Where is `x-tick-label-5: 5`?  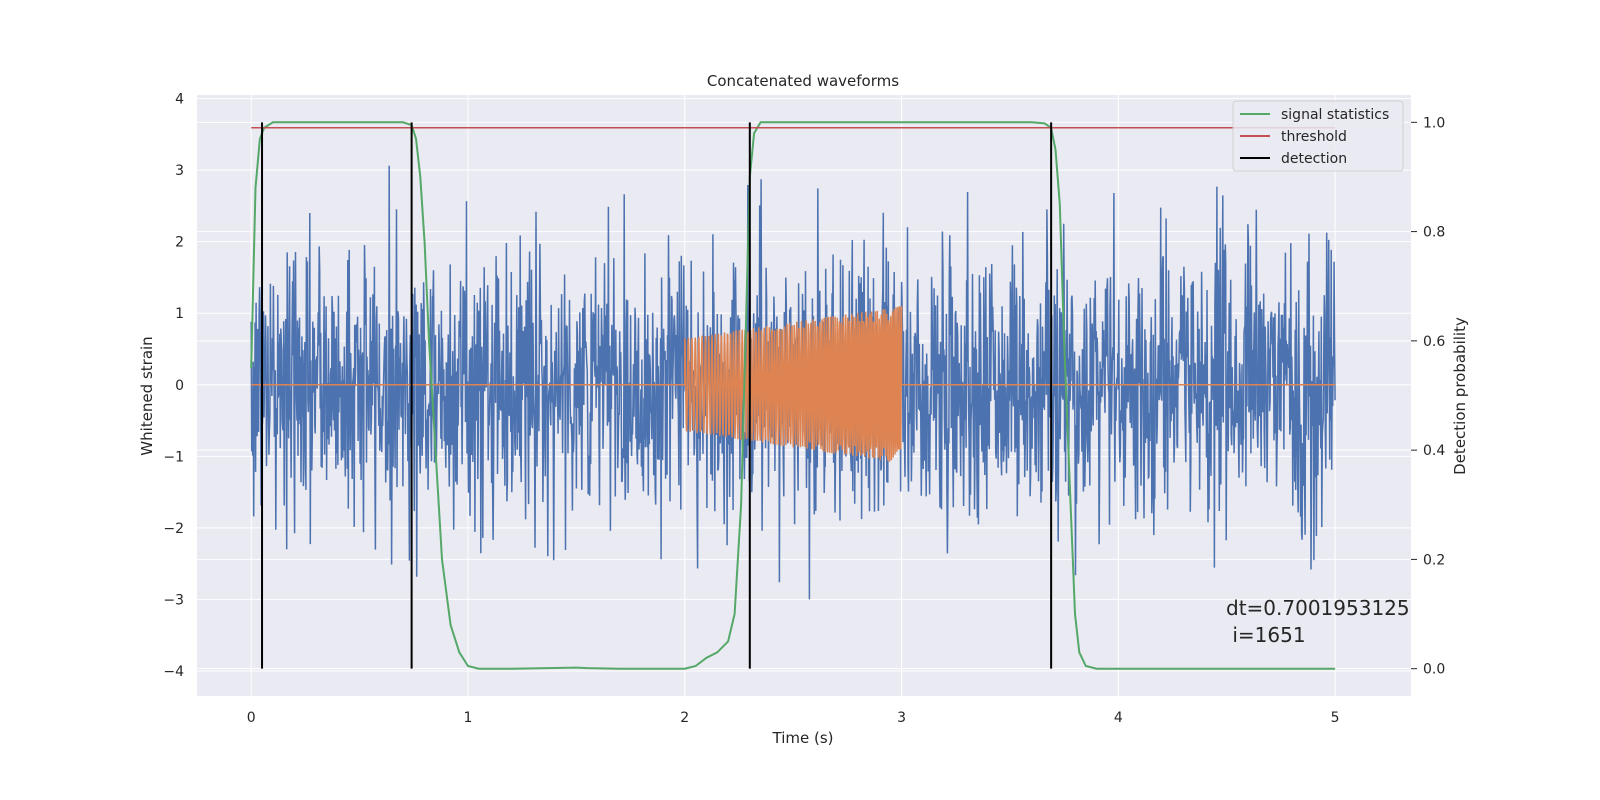
x-tick-label-5: 5 is located at coordinates (1335, 718).